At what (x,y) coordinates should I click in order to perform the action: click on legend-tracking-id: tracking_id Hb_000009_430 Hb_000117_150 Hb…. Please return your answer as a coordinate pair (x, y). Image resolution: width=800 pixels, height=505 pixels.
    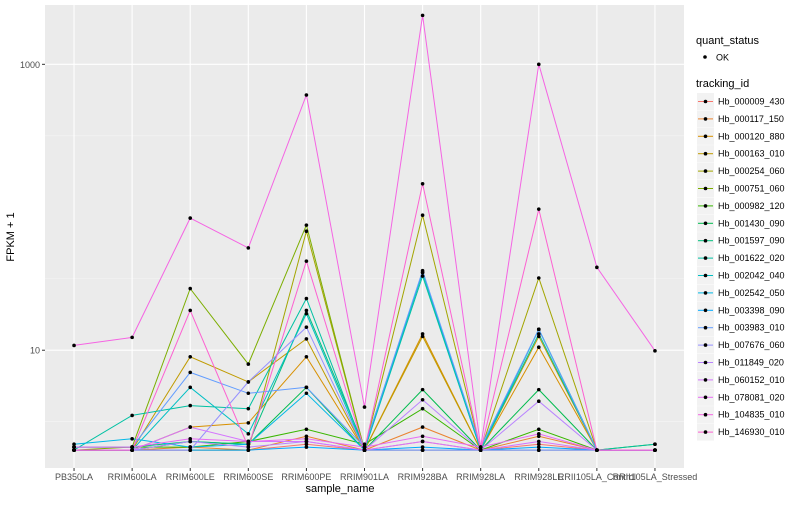
    Looking at the image, I should click on (740, 259).